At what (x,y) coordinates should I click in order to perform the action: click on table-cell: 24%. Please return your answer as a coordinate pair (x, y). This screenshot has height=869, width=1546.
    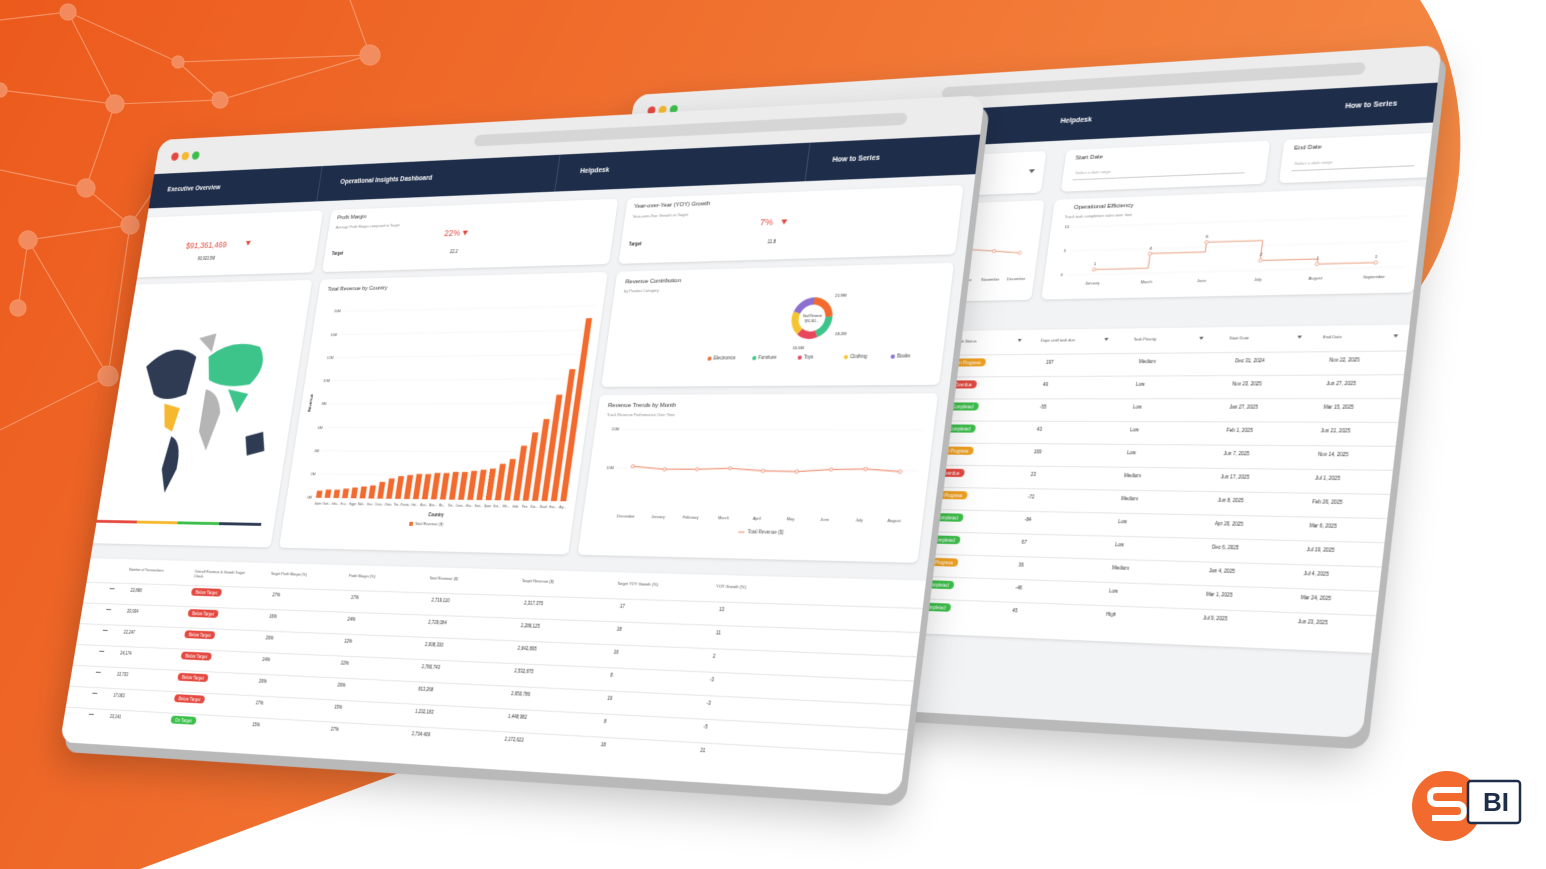
    Looking at the image, I should click on (351, 619).